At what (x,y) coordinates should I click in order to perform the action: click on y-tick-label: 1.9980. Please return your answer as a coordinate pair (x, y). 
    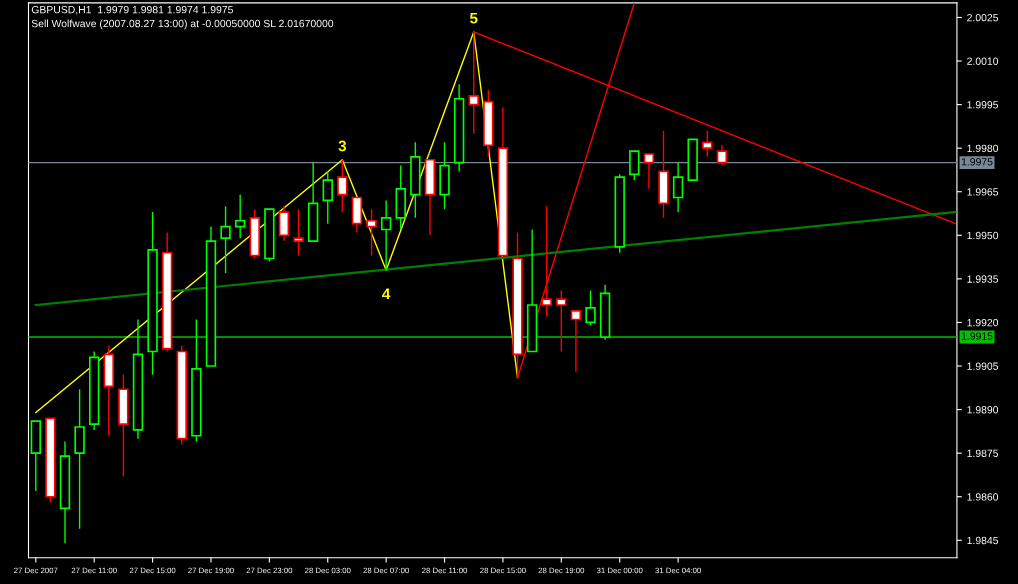
    Looking at the image, I should click on (983, 148).